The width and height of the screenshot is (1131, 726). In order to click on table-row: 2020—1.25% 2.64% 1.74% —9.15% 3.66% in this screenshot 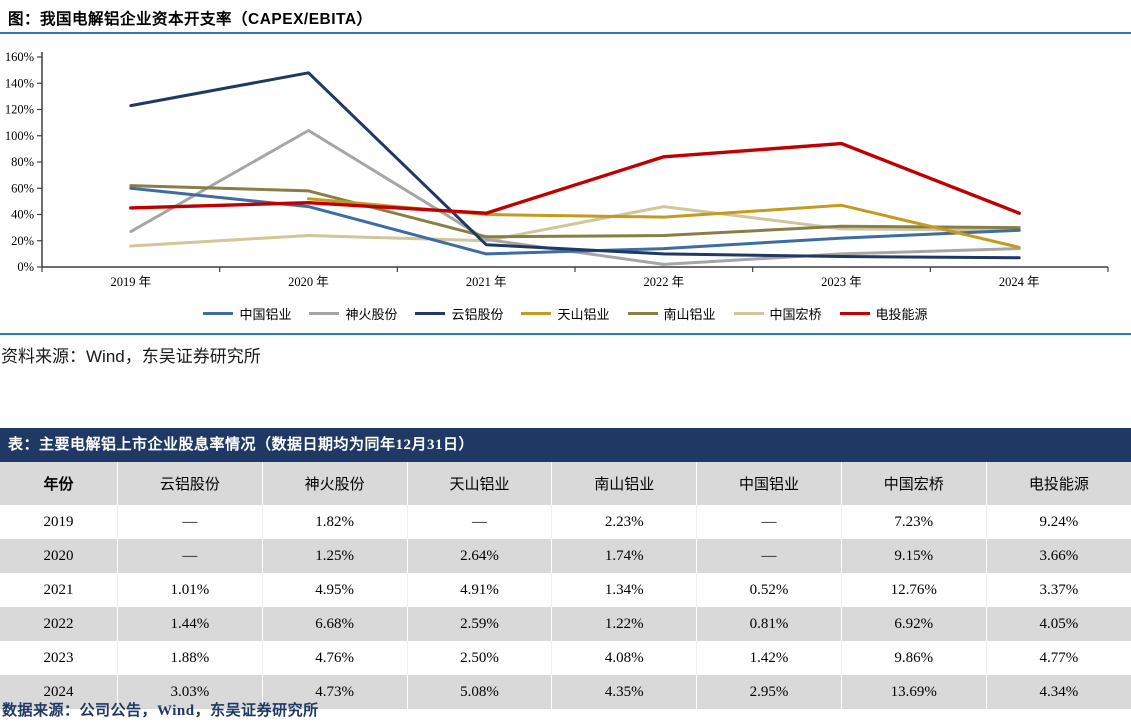, I will do `click(565, 556)`.